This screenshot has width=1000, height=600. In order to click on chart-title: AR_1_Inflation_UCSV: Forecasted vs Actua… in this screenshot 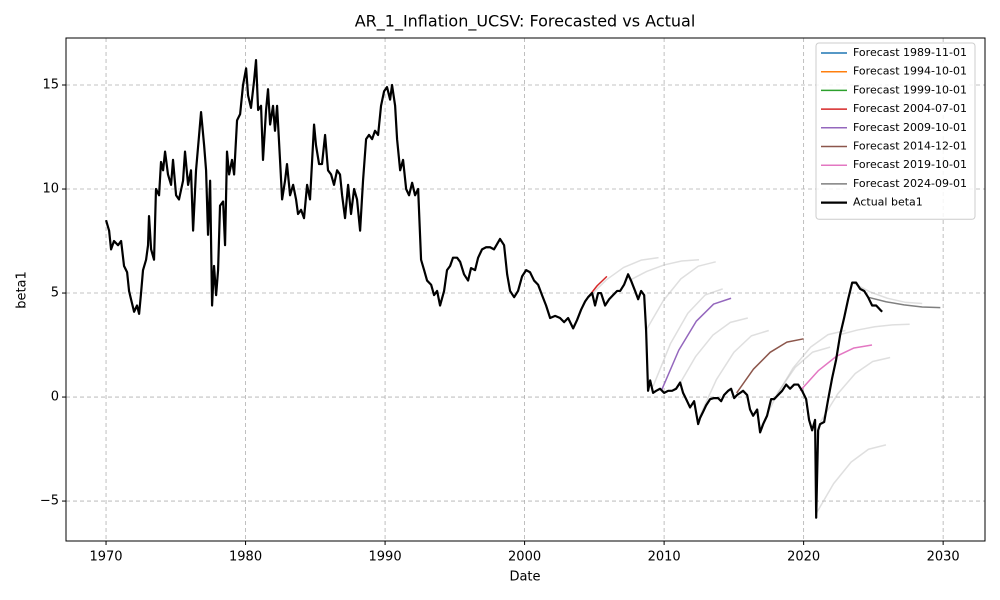, I will do `click(525, 22)`.